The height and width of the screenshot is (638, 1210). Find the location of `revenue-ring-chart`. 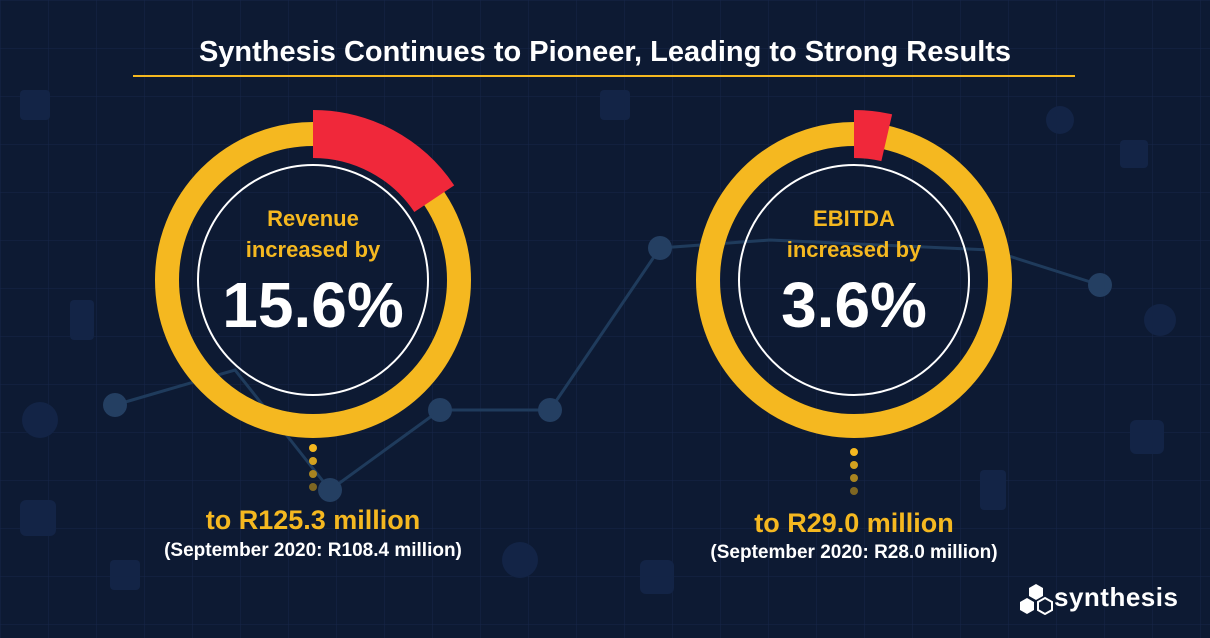

revenue-ring-chart is located at coordinates (313, 274).